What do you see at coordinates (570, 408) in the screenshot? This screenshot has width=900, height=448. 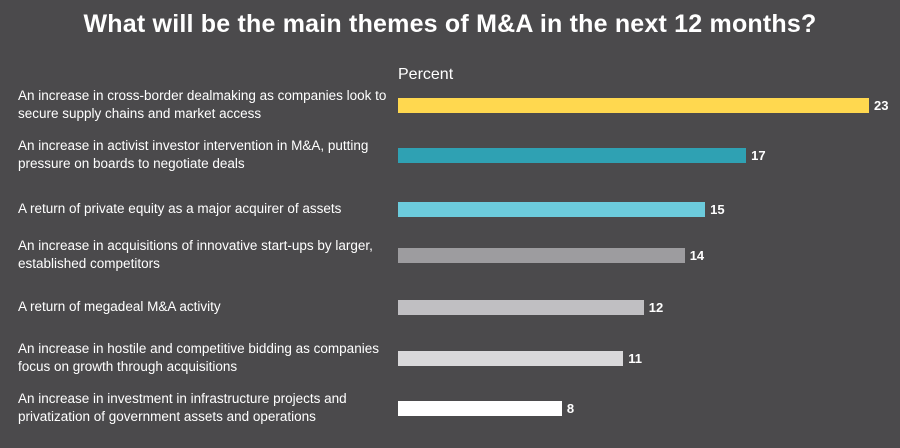 I see `data-label: 8` at bounding box center [570, 408].